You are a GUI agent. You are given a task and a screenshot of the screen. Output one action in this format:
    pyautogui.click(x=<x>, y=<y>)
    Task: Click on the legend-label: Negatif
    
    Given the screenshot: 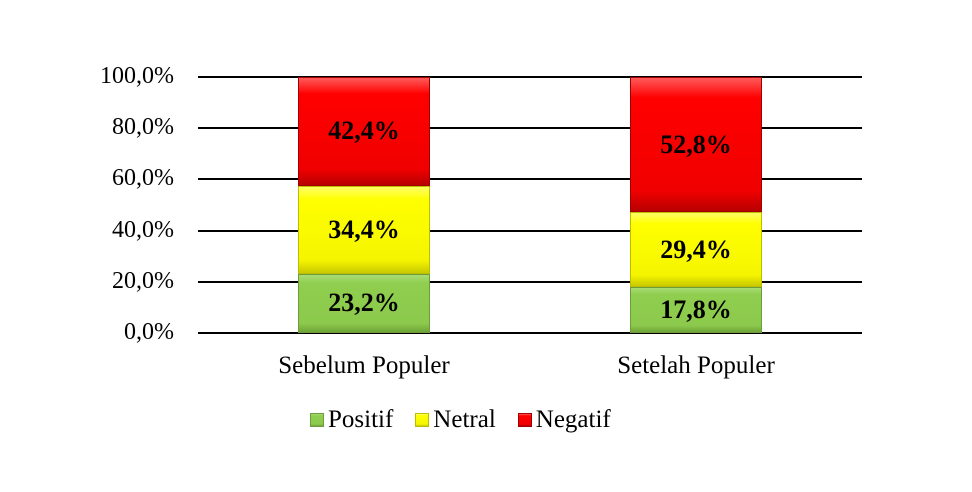 What is the action you would take?
    pyautogui.click(x=573, y=419)
    